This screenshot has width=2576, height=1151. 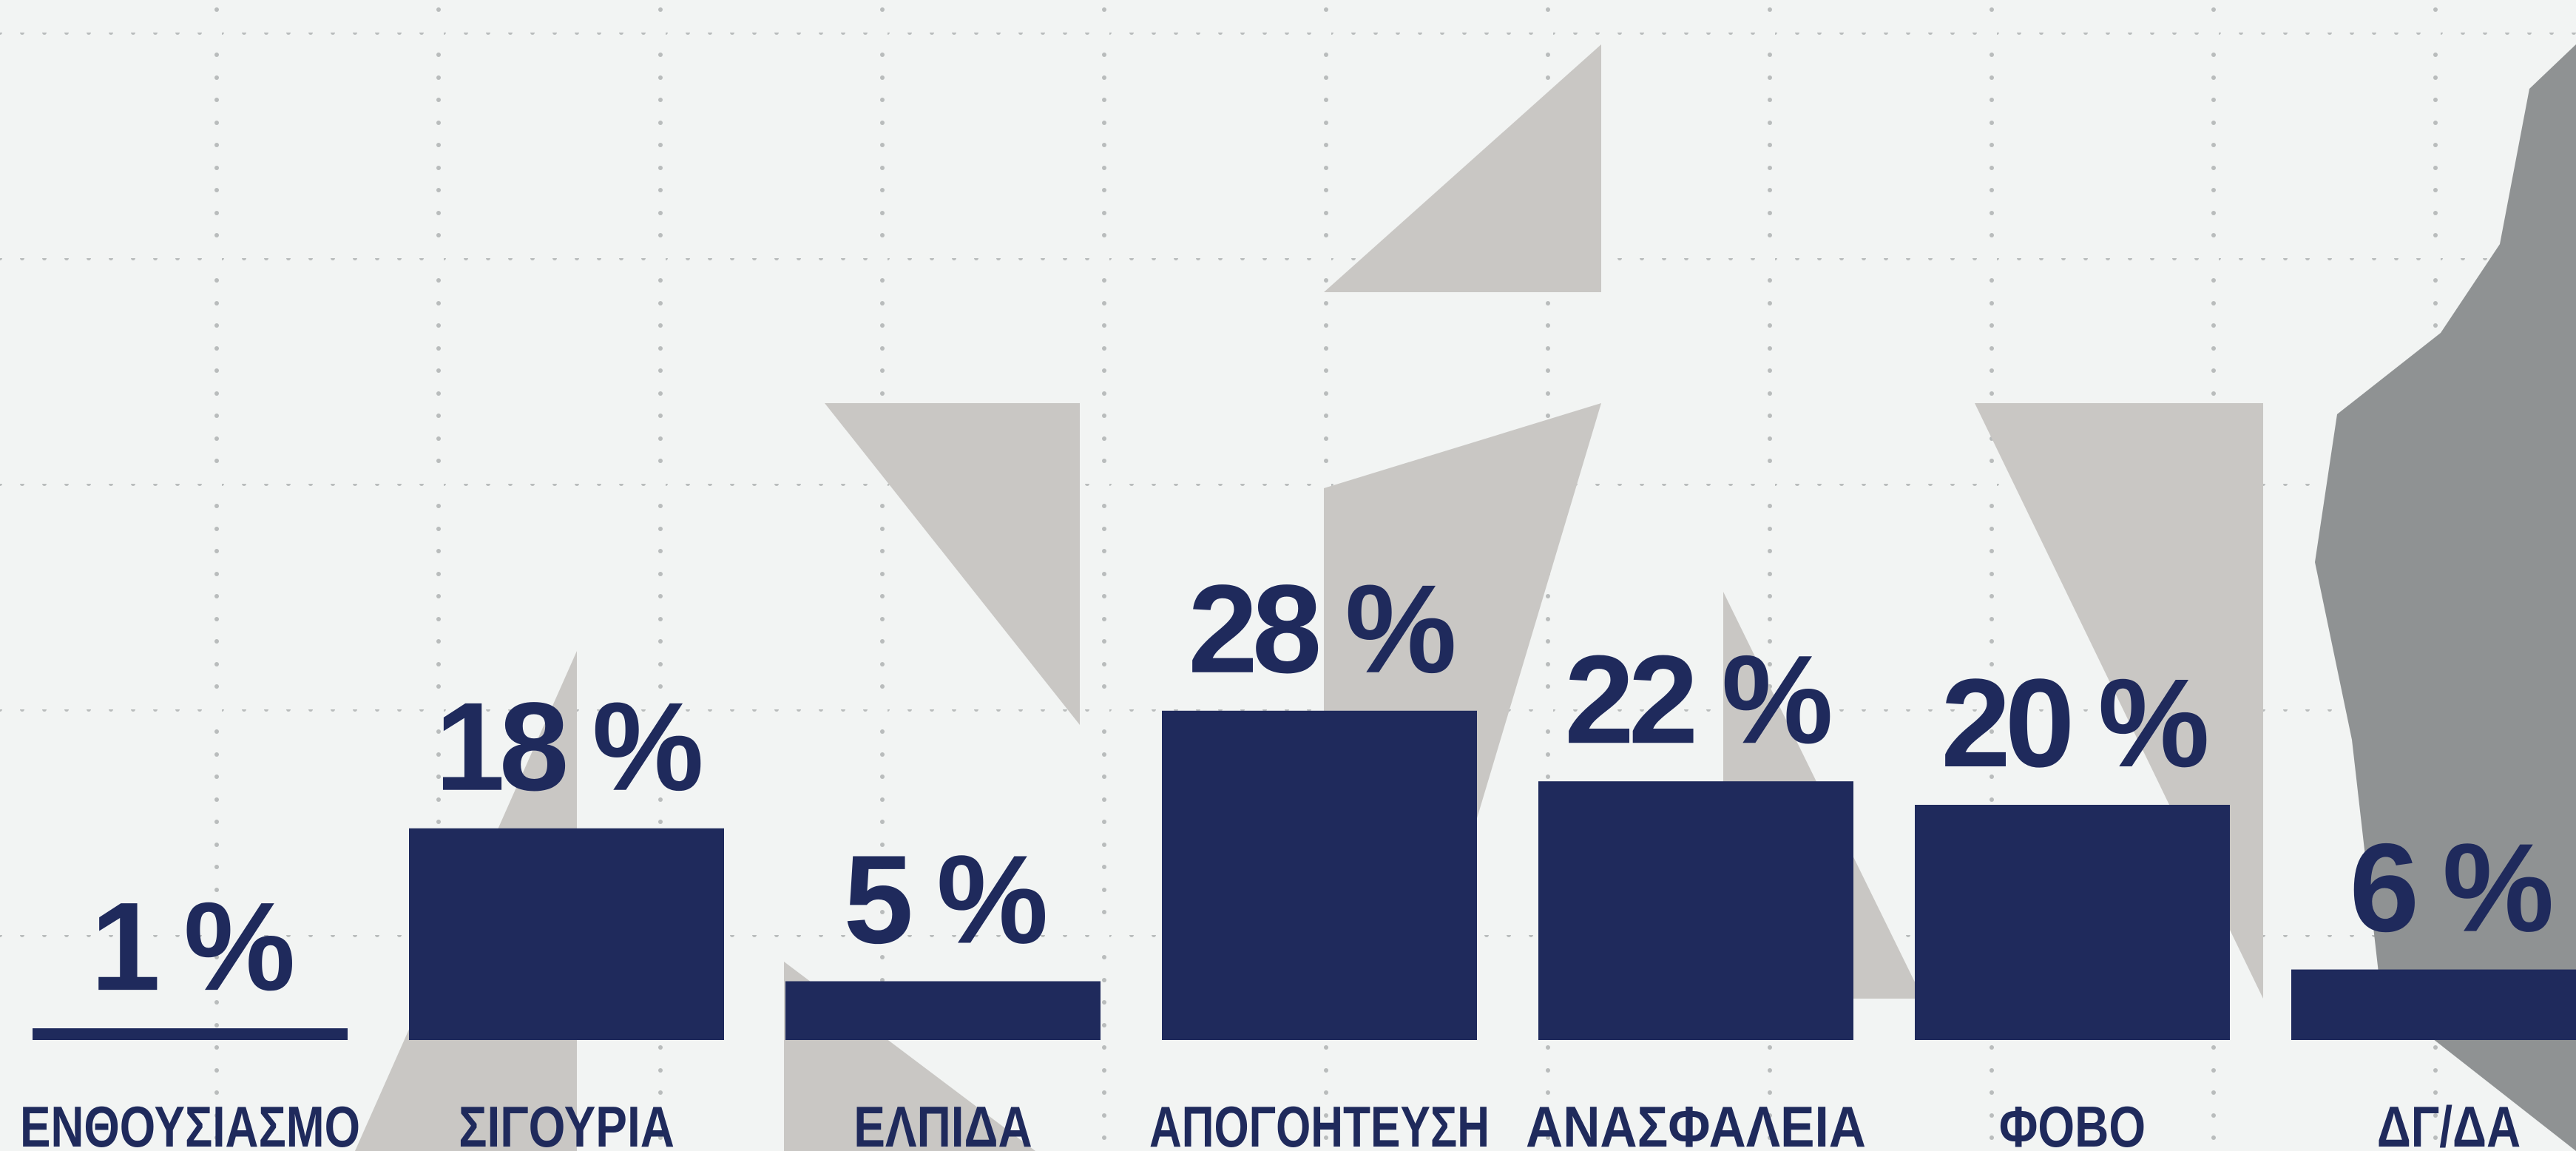 What do you see at coordinates (2449, 1122) in the screenshot?
I see `category-label: ΔΓ/ΔΑ` at bounding box center [2449, 1122].